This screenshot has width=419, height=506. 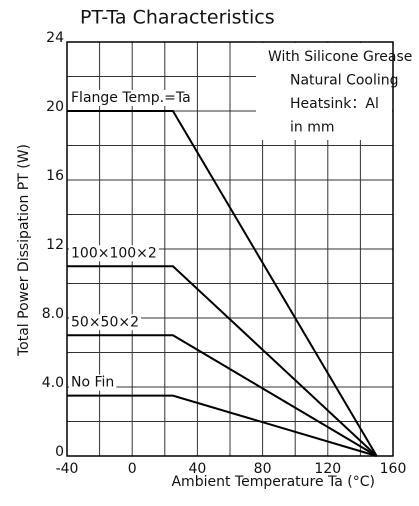 I want to click on annotation: Natural Cooling, so click(x=344, y=81).